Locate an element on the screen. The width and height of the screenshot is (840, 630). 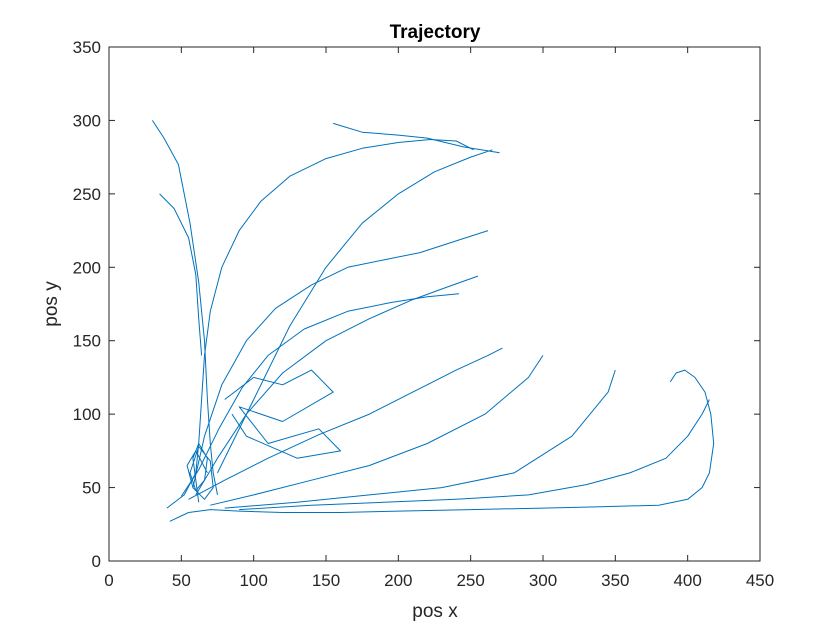
y-tick-label: 0 is located at coordinates (96, 561).